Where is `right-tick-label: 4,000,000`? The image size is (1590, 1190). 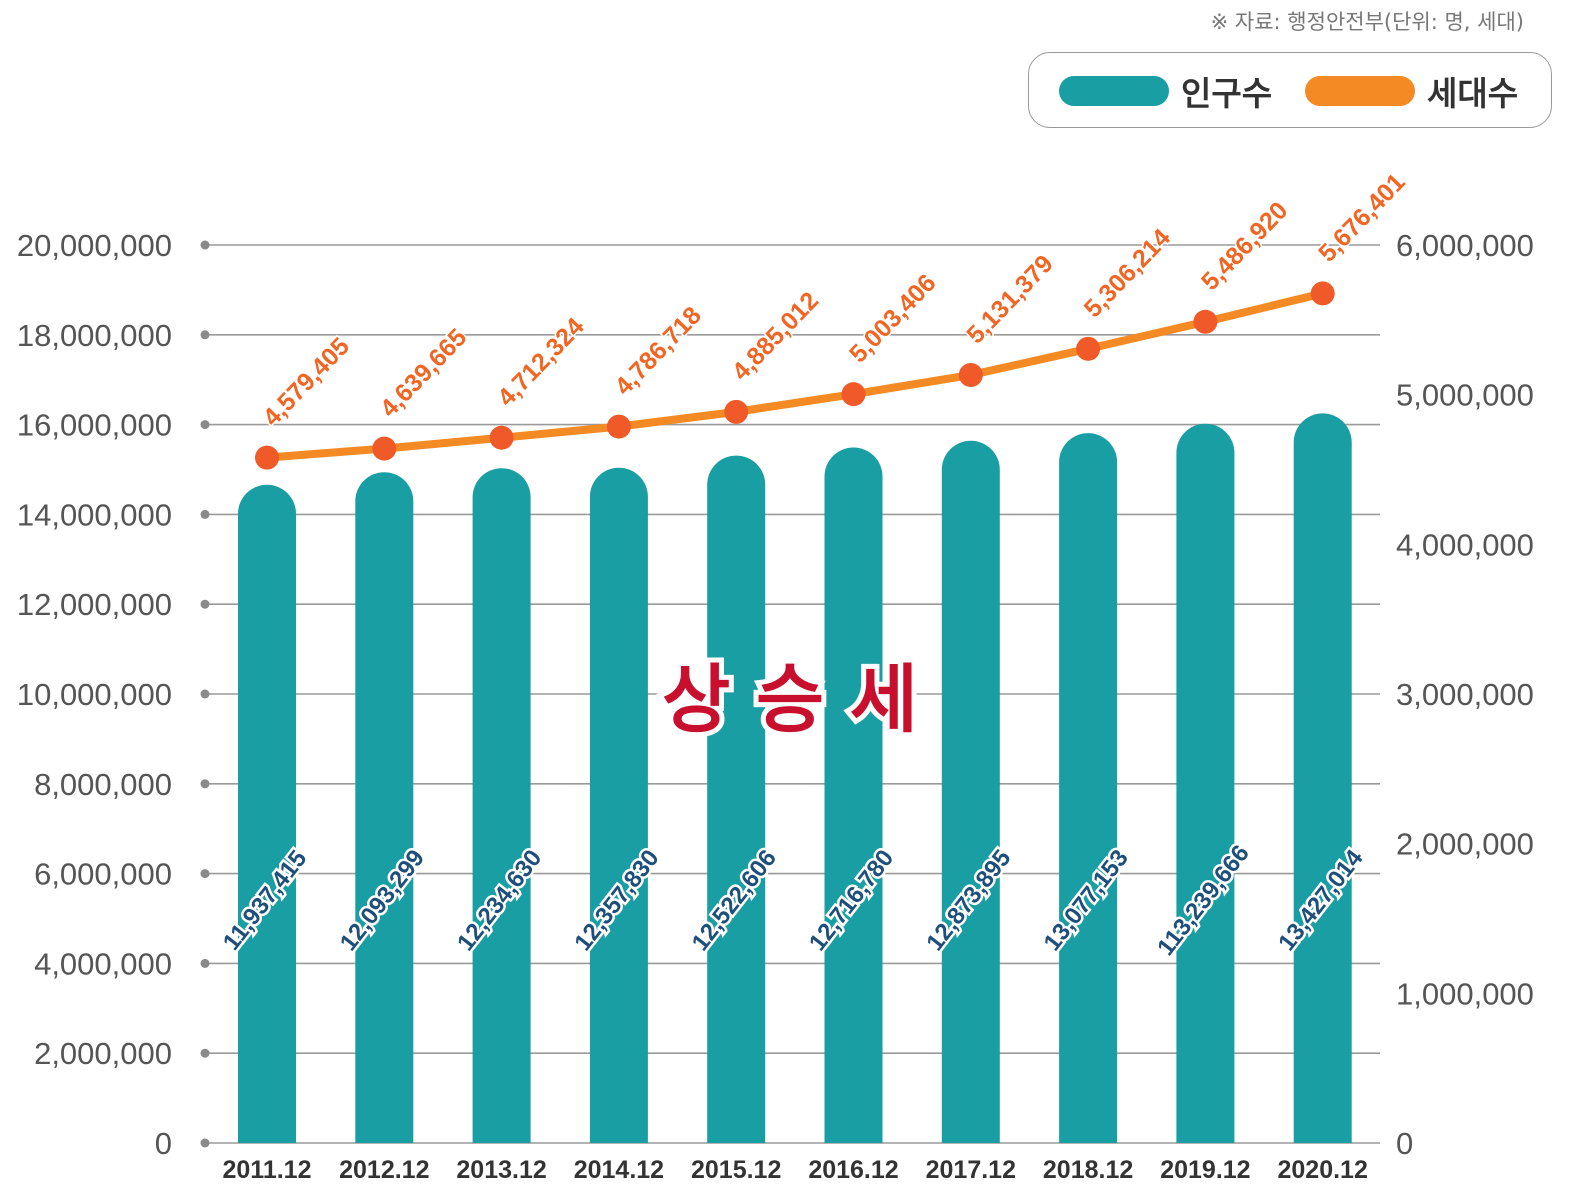
right-tick-label: 4,000,000 is located at coordinates (1465, 544).